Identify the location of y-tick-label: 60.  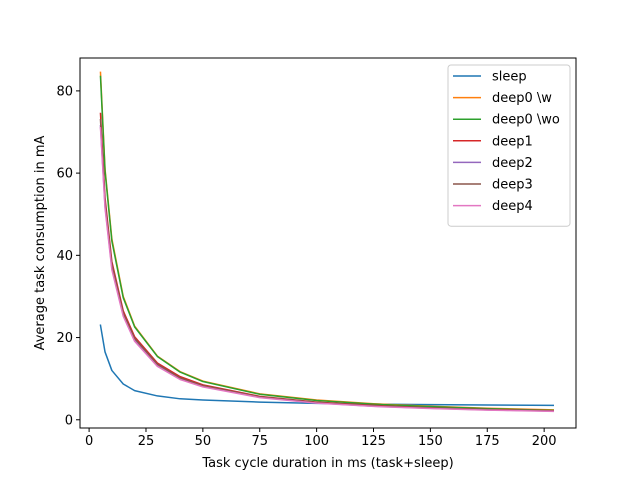
(64, 174).